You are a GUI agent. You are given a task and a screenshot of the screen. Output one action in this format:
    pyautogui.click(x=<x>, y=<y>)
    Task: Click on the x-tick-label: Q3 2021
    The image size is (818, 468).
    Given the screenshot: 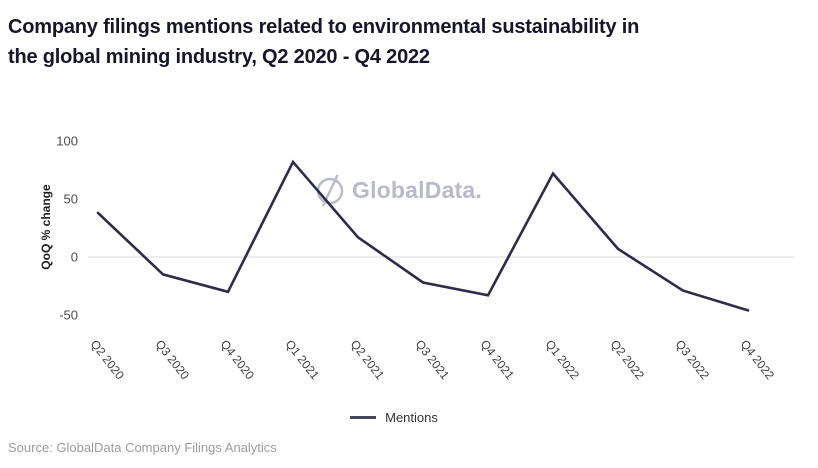 What is the action you would take?
    pyautogui.click(x=433, y=359)
    